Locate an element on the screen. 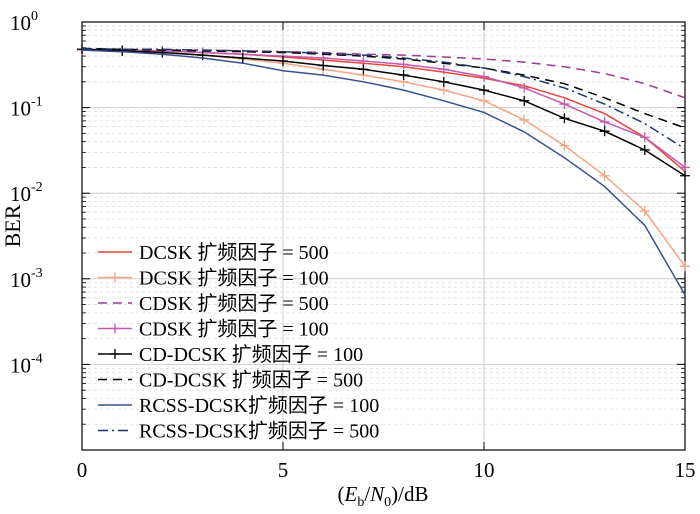  x-axis-label: (Eb/N0)/dB is located at coordinates (382, 496).